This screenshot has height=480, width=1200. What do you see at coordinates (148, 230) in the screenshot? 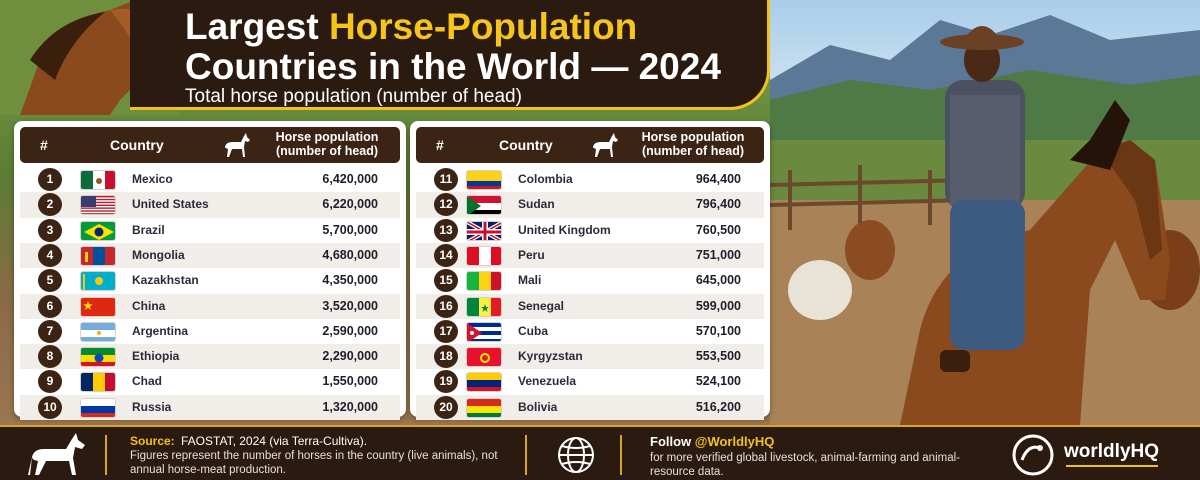
I see `country-name: Brazil` at bounding box center [148, 230].